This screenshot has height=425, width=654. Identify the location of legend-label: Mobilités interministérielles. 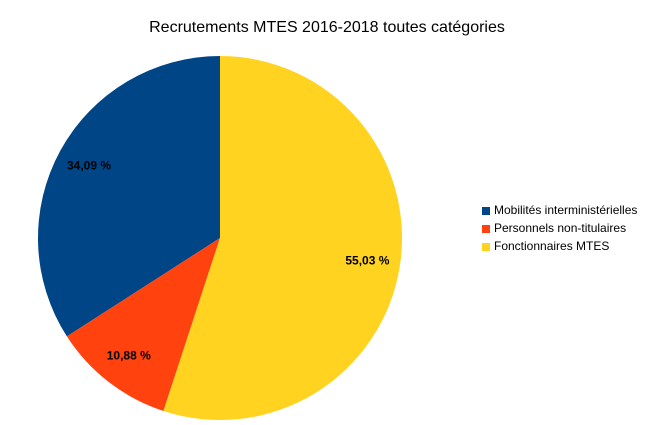
(565, 210).